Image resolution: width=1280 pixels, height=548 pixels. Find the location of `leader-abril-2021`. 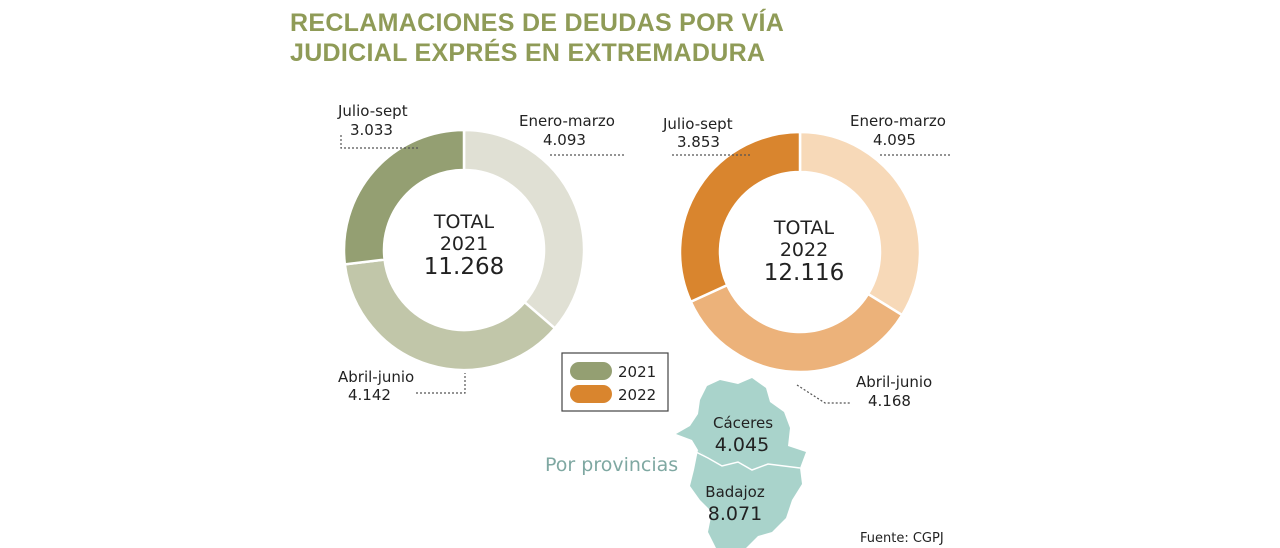

leader-abril-2021 is located at coordinates (441, 383).